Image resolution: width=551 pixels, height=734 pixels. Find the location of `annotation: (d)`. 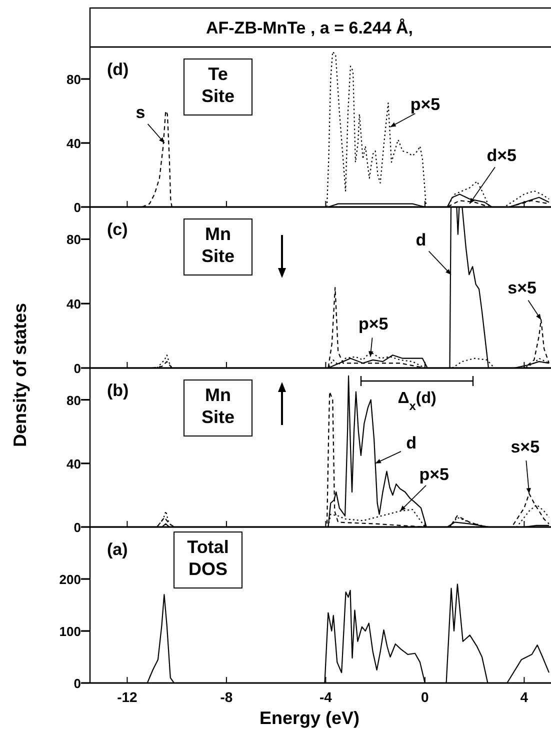

annotation: (d) is located at coordinates (118, 69).